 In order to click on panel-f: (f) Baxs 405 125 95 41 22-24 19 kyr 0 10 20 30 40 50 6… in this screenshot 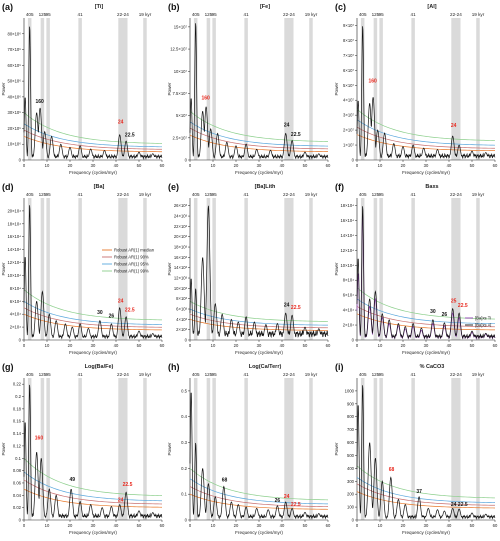, I will do `click(416, 268)`.